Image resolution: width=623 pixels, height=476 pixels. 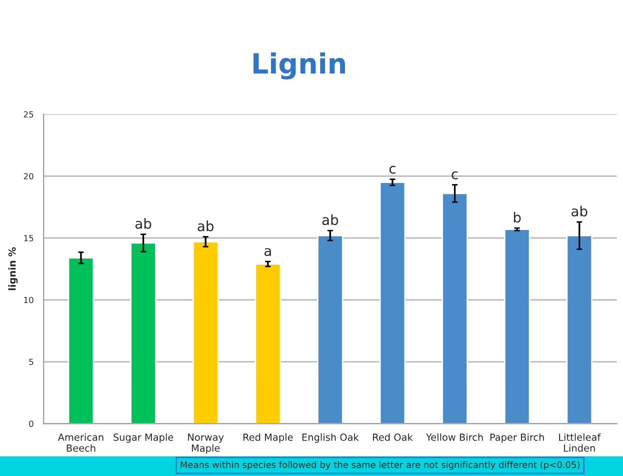 What do you see at coordinates (31, 423) in the screenshot?
I see `y-tick-label: 0` at bounding box center [31, 423].